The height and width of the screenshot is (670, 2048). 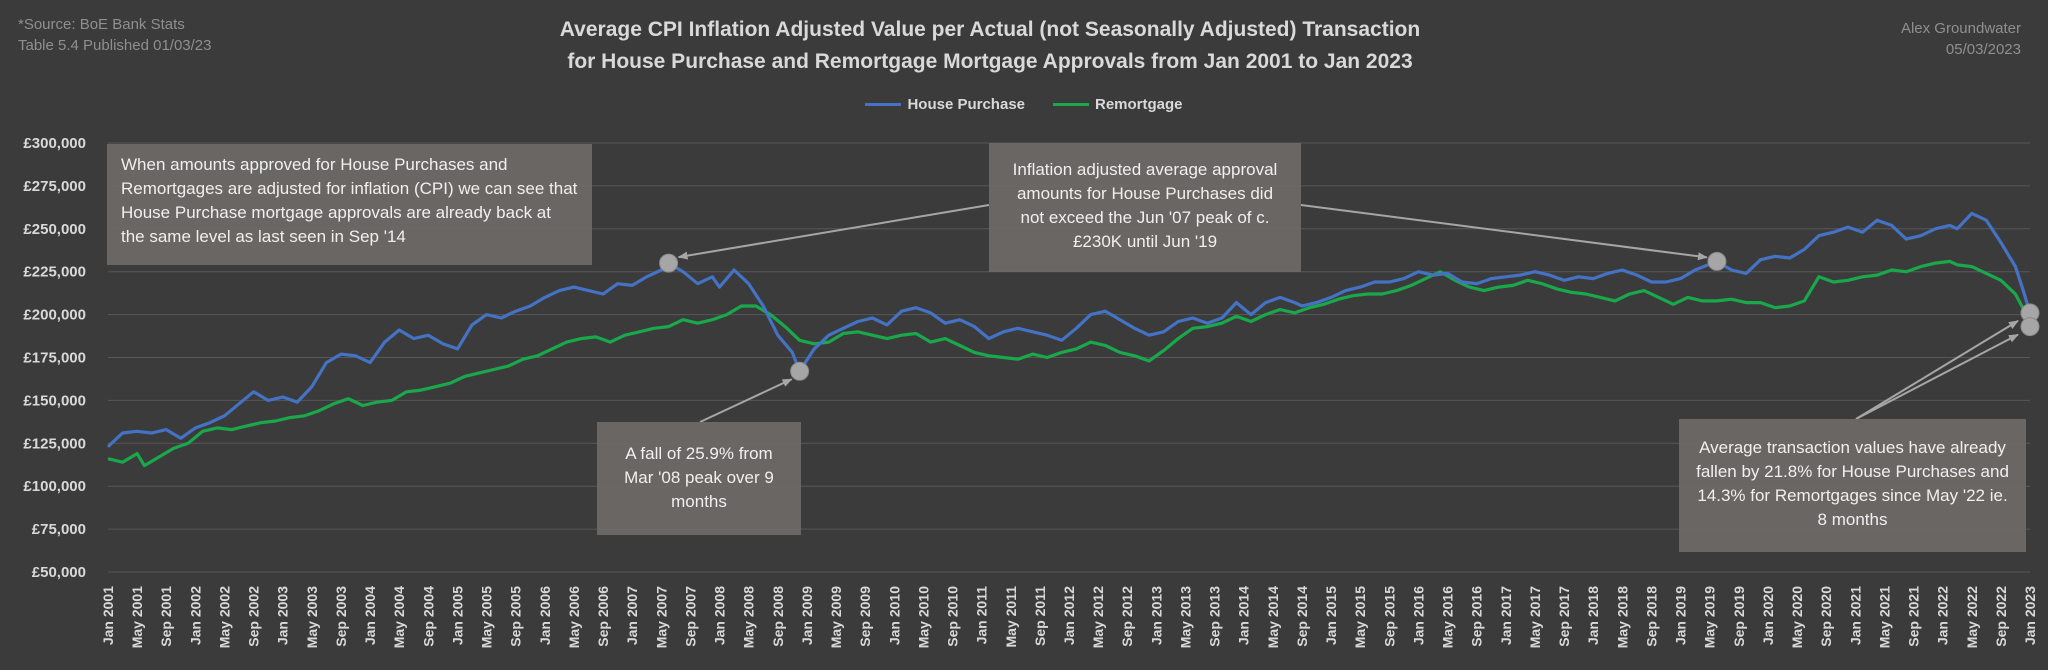 What do you see at coordinates (1564, 616) in the screenshot?
I see `x-tick-label: Sep 2017` at bounding box center [1564, 616].